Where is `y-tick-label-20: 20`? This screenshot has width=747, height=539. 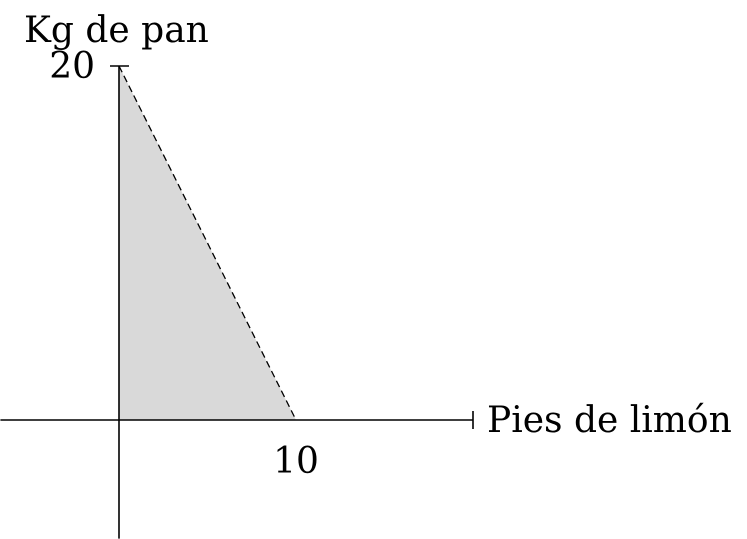 y-tick-label-20: 20 is located at coordinates (72, 66).